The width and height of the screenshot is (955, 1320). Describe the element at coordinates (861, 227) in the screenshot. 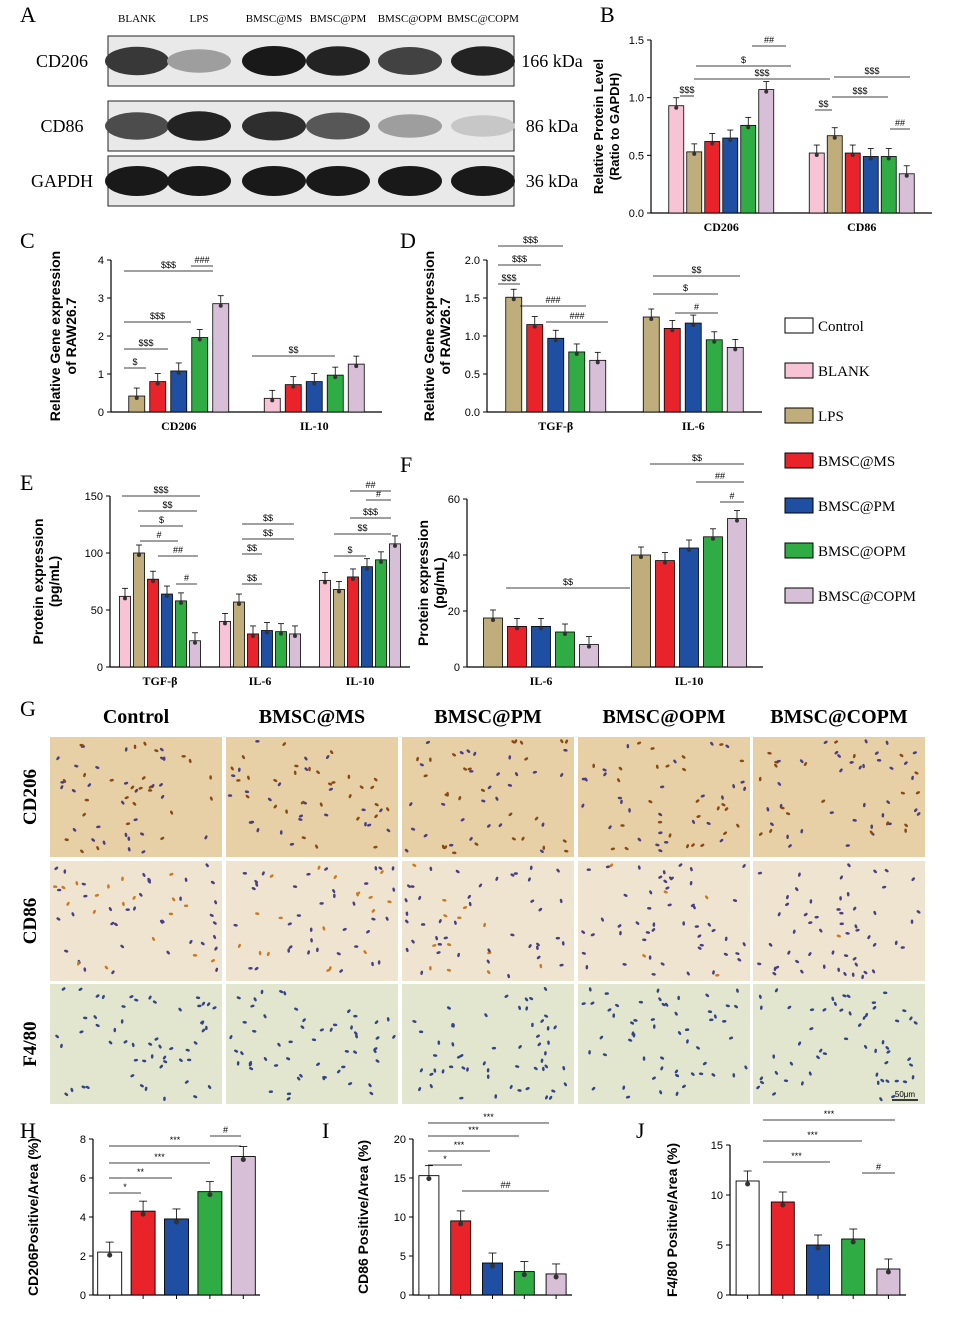

I see `x-category-label: CD86` at that location.